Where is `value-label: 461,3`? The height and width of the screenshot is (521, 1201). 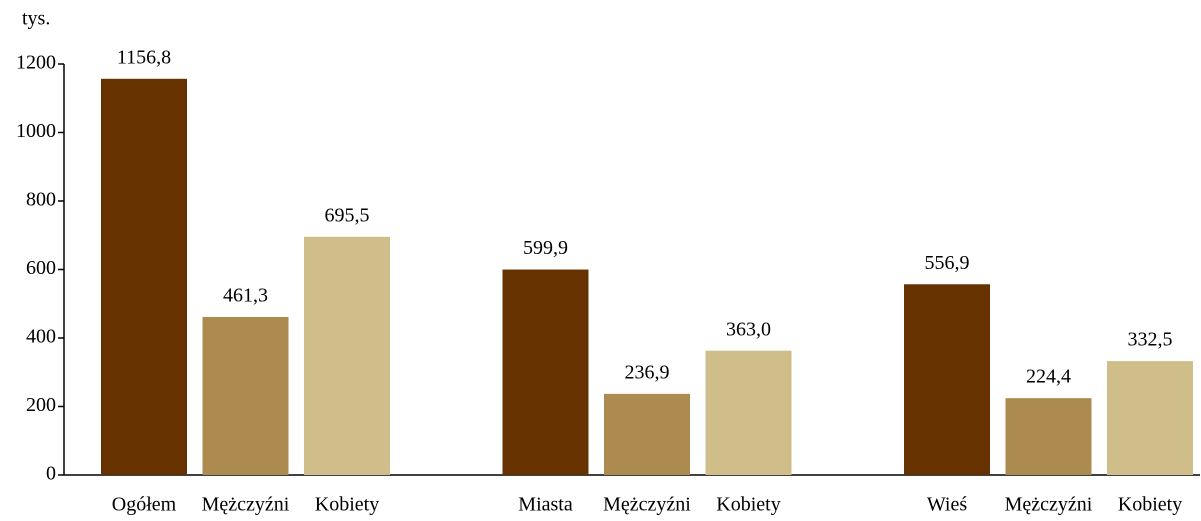
value-label: 461,3 is located at coordinates (245, 296).